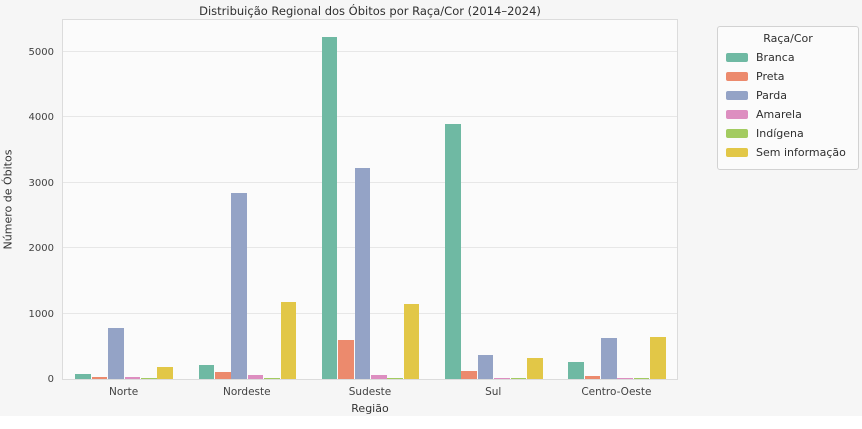 The width and height of the screenshot is (862, 429). Describe the element at coordinates (346, 359) in the screenshot. I see `bar-sudeste-preta` at that location.